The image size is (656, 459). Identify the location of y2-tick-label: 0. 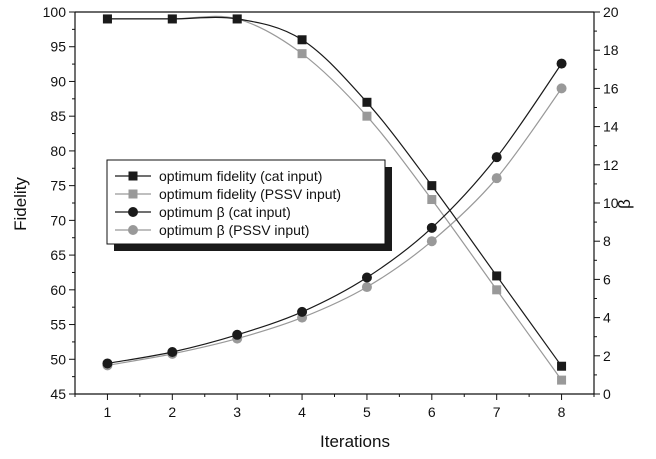
(607, 394).